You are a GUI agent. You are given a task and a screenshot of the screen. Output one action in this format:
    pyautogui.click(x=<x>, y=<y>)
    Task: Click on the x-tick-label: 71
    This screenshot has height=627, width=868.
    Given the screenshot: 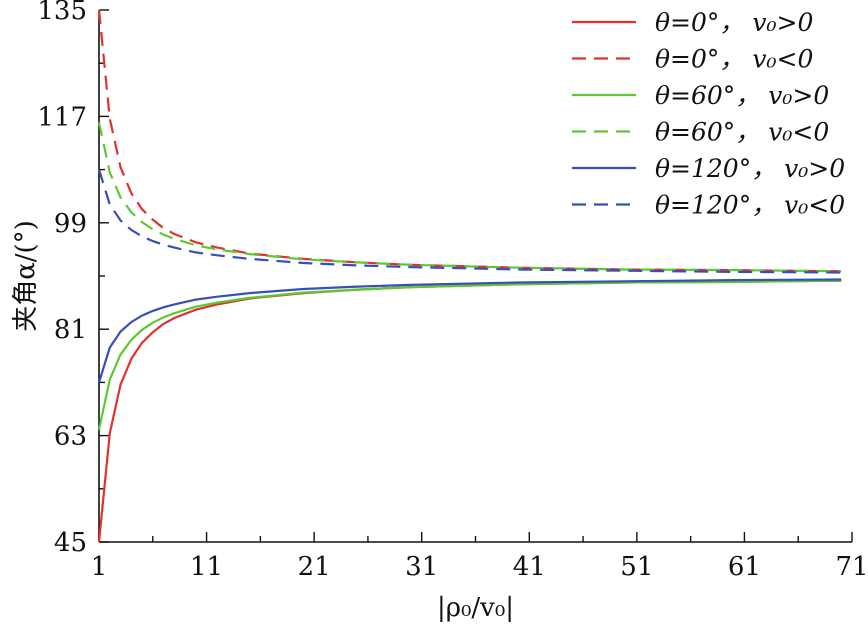 What is the action you would take?
    pyautogui.click(x=851, y=567)
    